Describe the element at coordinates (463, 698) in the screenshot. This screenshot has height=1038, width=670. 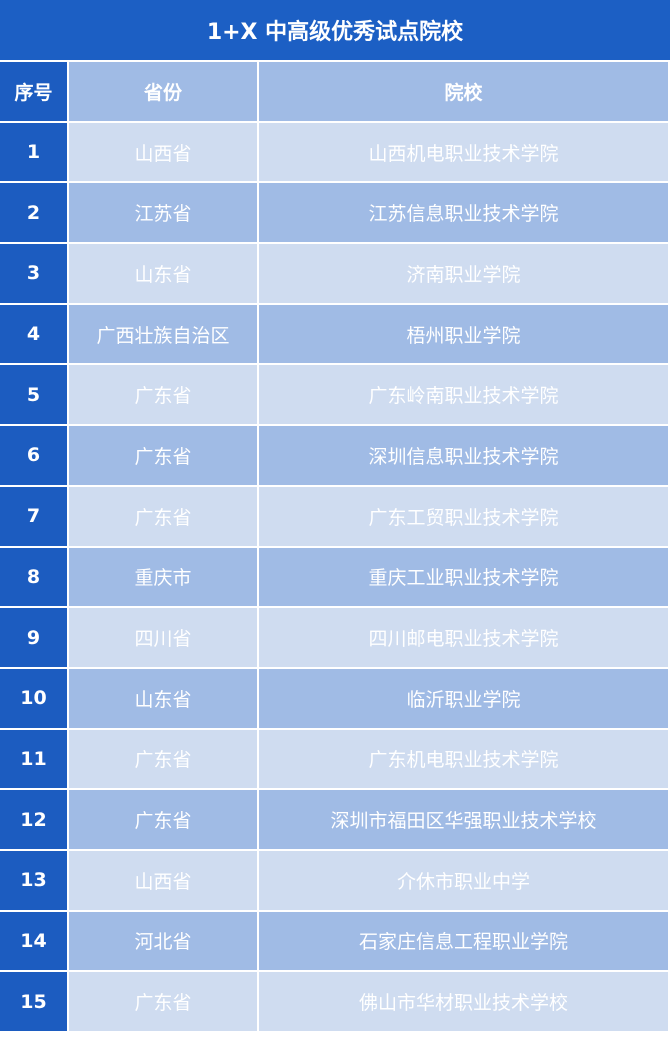
I see `row-school: 临沂职业学院` at that location.